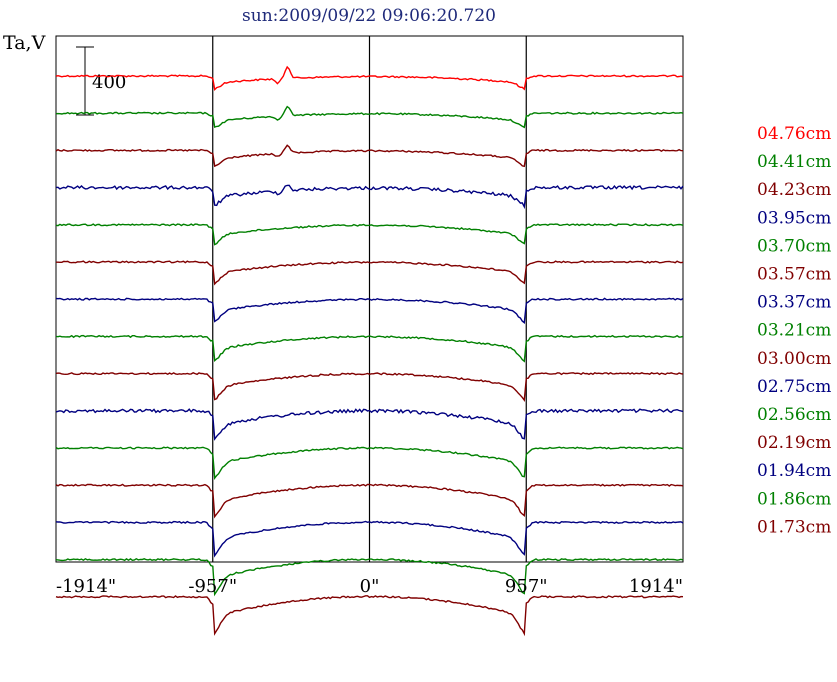 The width and height of the screenshot is (837, 682). I want to click on x-tick-labels: -1914" -957" 0" 957" 1914", so click(369, 586).